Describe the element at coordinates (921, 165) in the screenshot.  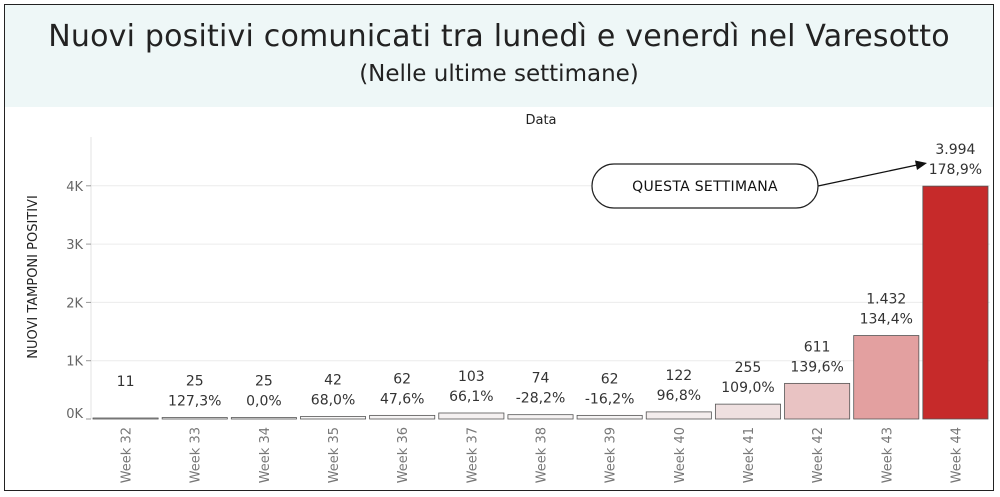
I see `callout-arrowhead` at that location.